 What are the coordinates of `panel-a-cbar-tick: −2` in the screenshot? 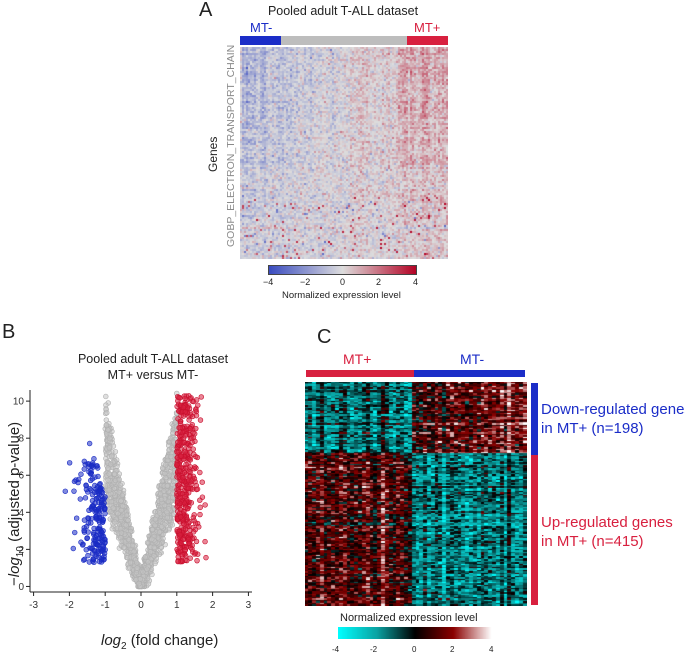 It's located at (305, 282).